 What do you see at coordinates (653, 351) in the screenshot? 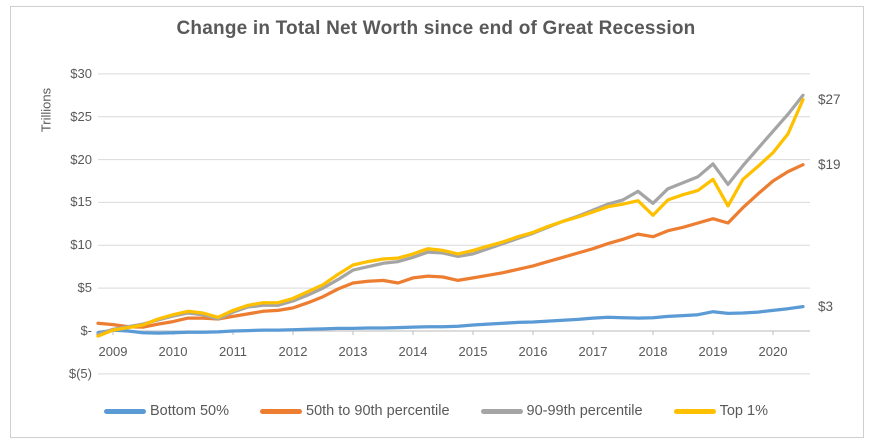
I see `x-tick-label: 2018` at bounding box center [653, 351].